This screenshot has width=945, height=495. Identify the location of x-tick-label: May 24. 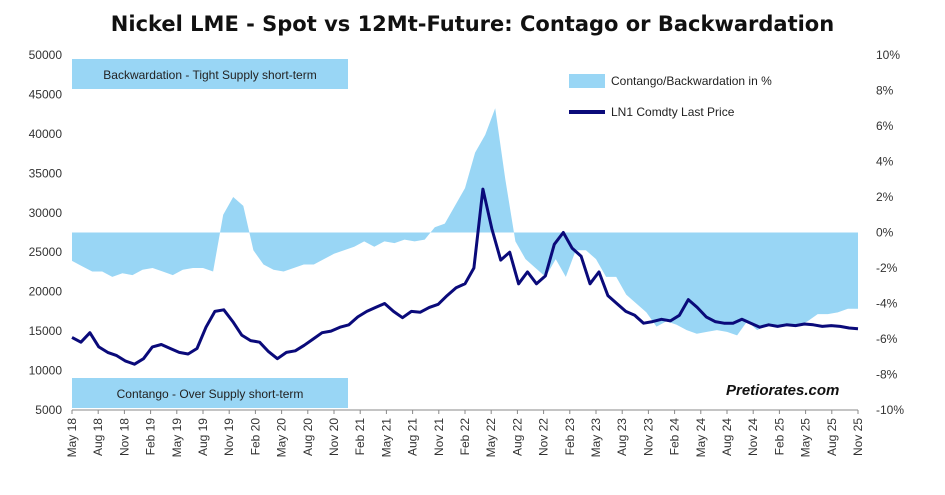
(701, 438).